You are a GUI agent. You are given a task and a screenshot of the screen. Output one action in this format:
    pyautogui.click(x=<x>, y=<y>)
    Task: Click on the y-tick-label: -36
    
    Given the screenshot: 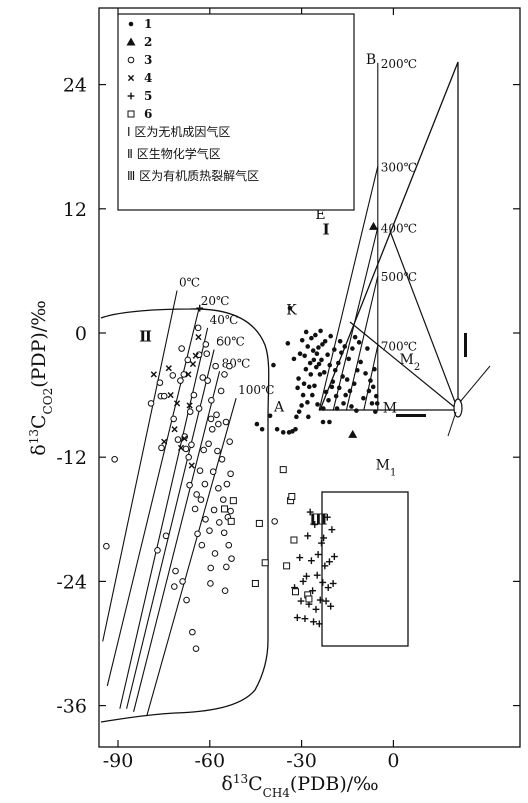 What is the action you would take?
    pyautogui.click(x=71, y=707)
    